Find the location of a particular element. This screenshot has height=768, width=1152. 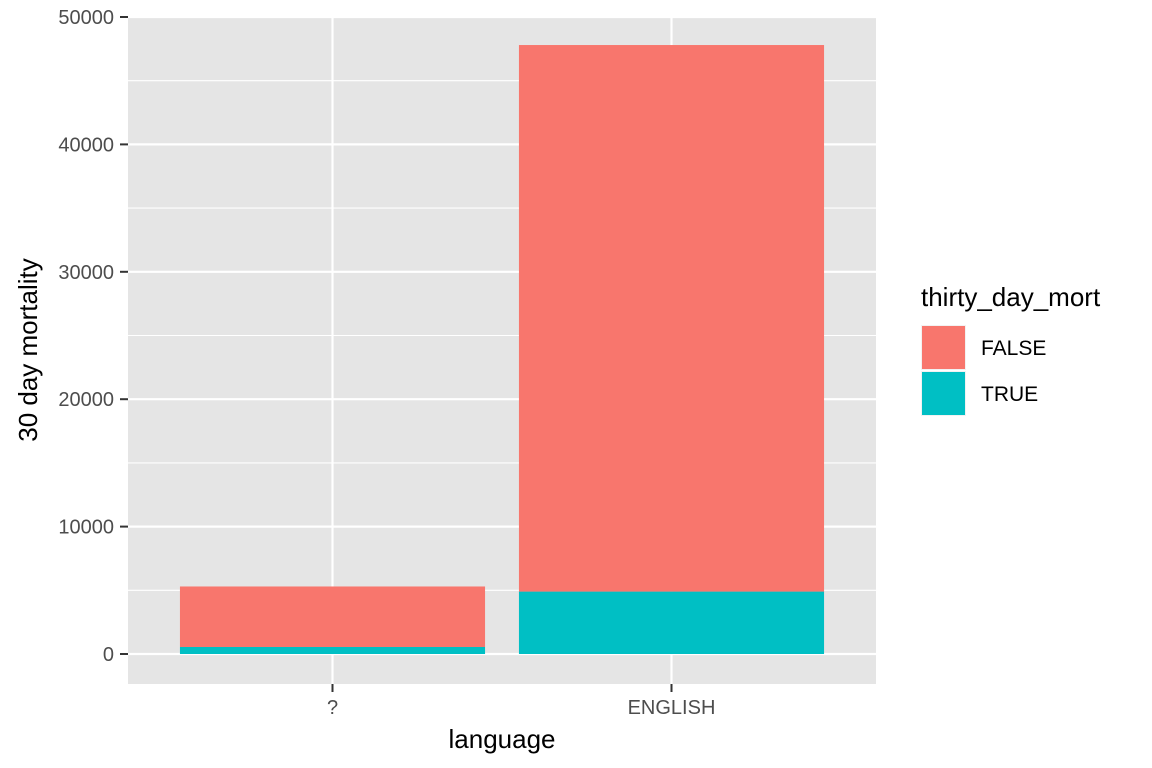

y-tick-label: 10000 is located at coordinates (86, 528).